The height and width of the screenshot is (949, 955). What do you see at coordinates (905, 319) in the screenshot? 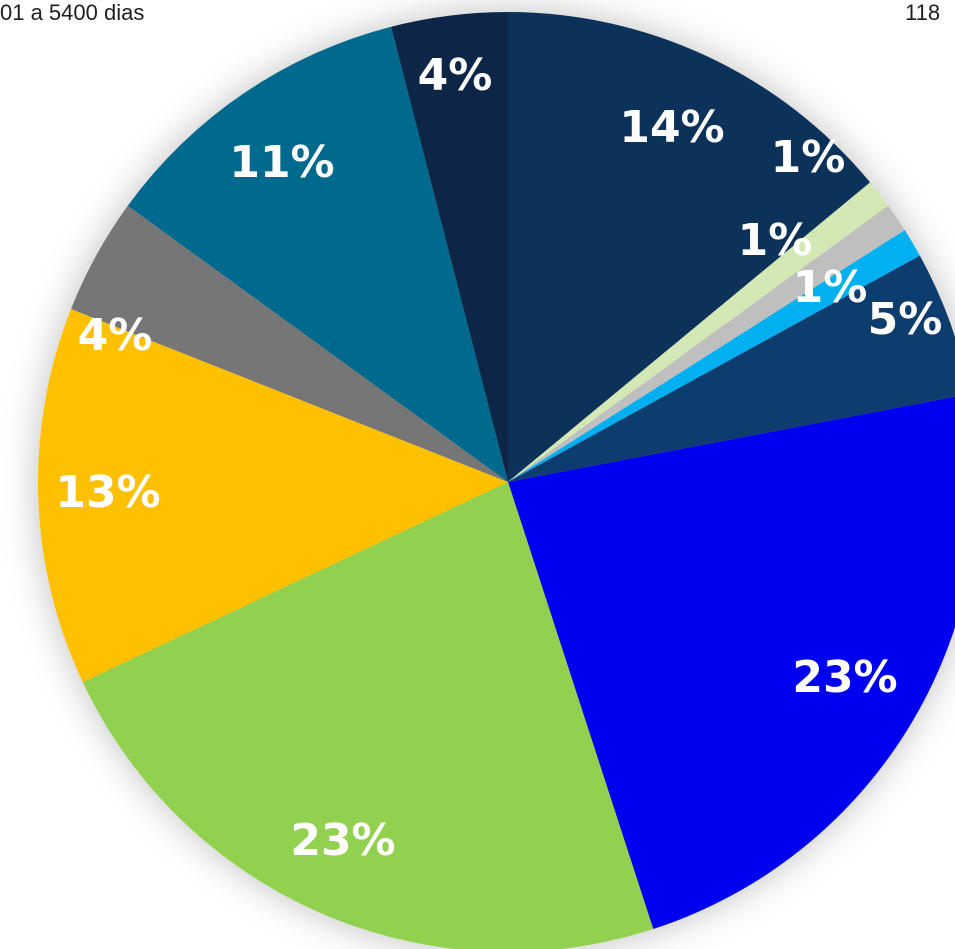
I see `data-label: 5%` at bounding box center [905, 319].